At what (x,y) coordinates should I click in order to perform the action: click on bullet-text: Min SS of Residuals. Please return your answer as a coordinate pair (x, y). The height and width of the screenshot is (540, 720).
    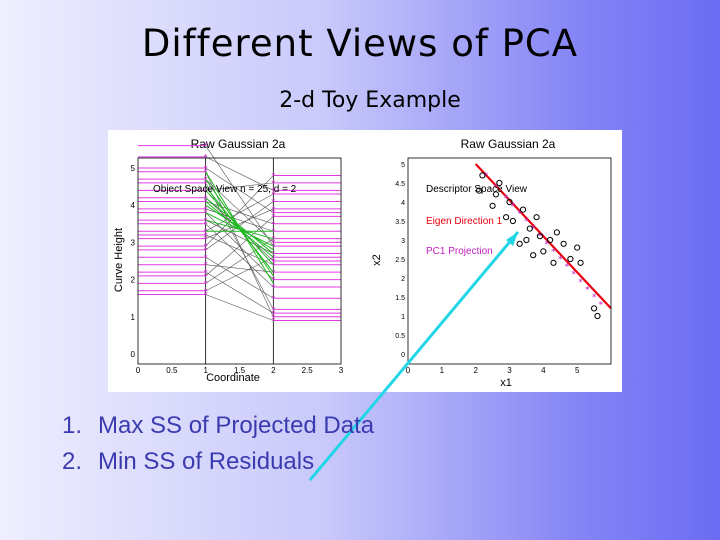
    Looking at the image, I should click on (206, 461).